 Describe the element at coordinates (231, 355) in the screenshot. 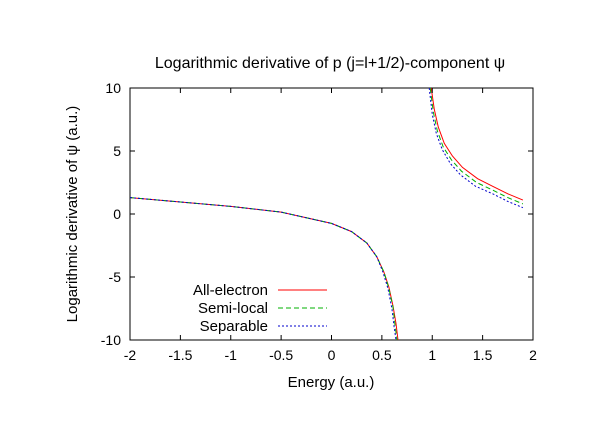

I see `x-tick-label: -1` at that location.